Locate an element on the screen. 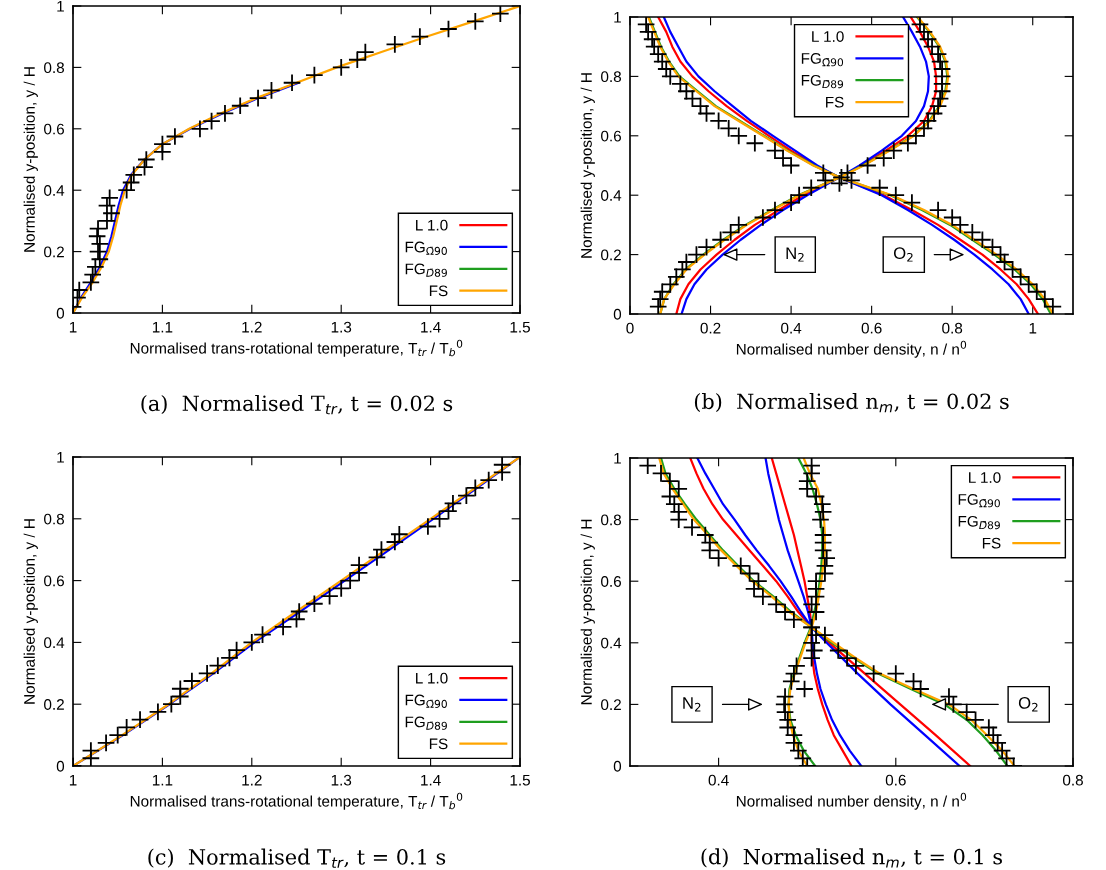  text: (b) Normalised n$_{m}$, t = 0.02 s is located at coordinates (851, 403).